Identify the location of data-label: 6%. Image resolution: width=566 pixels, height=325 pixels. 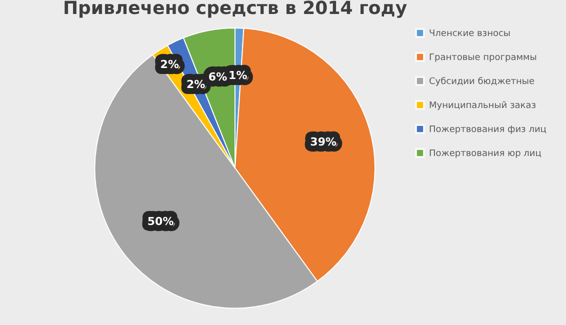
(218, 77).